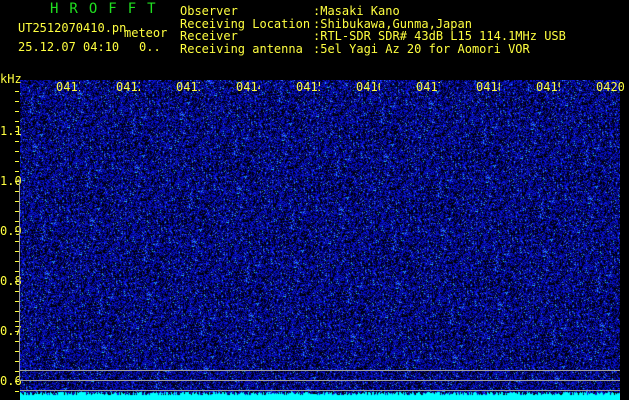  What do you see at coordinates (245, 23) in the screenshot?
I see `field-label: Receiving Location` at bounding box center [245, 23].